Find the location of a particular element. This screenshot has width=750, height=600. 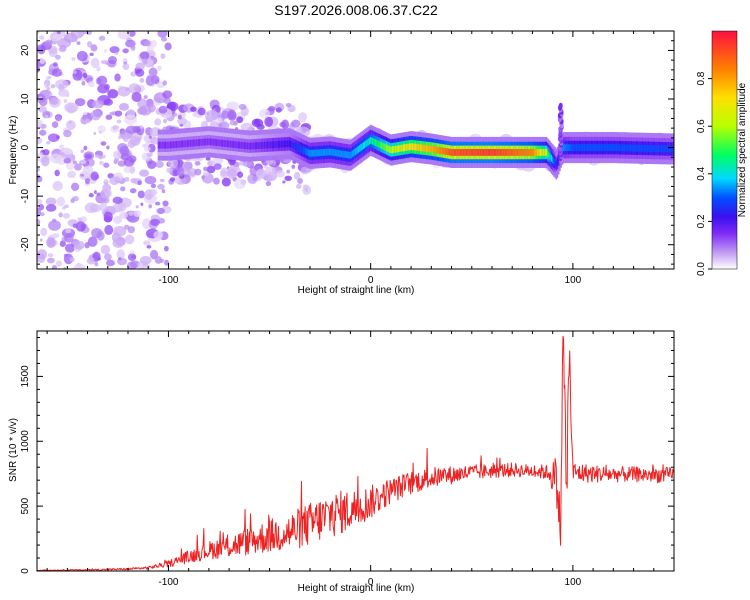

spectrogram-y-tick-label: 10 is located at coordinates (25, 99).